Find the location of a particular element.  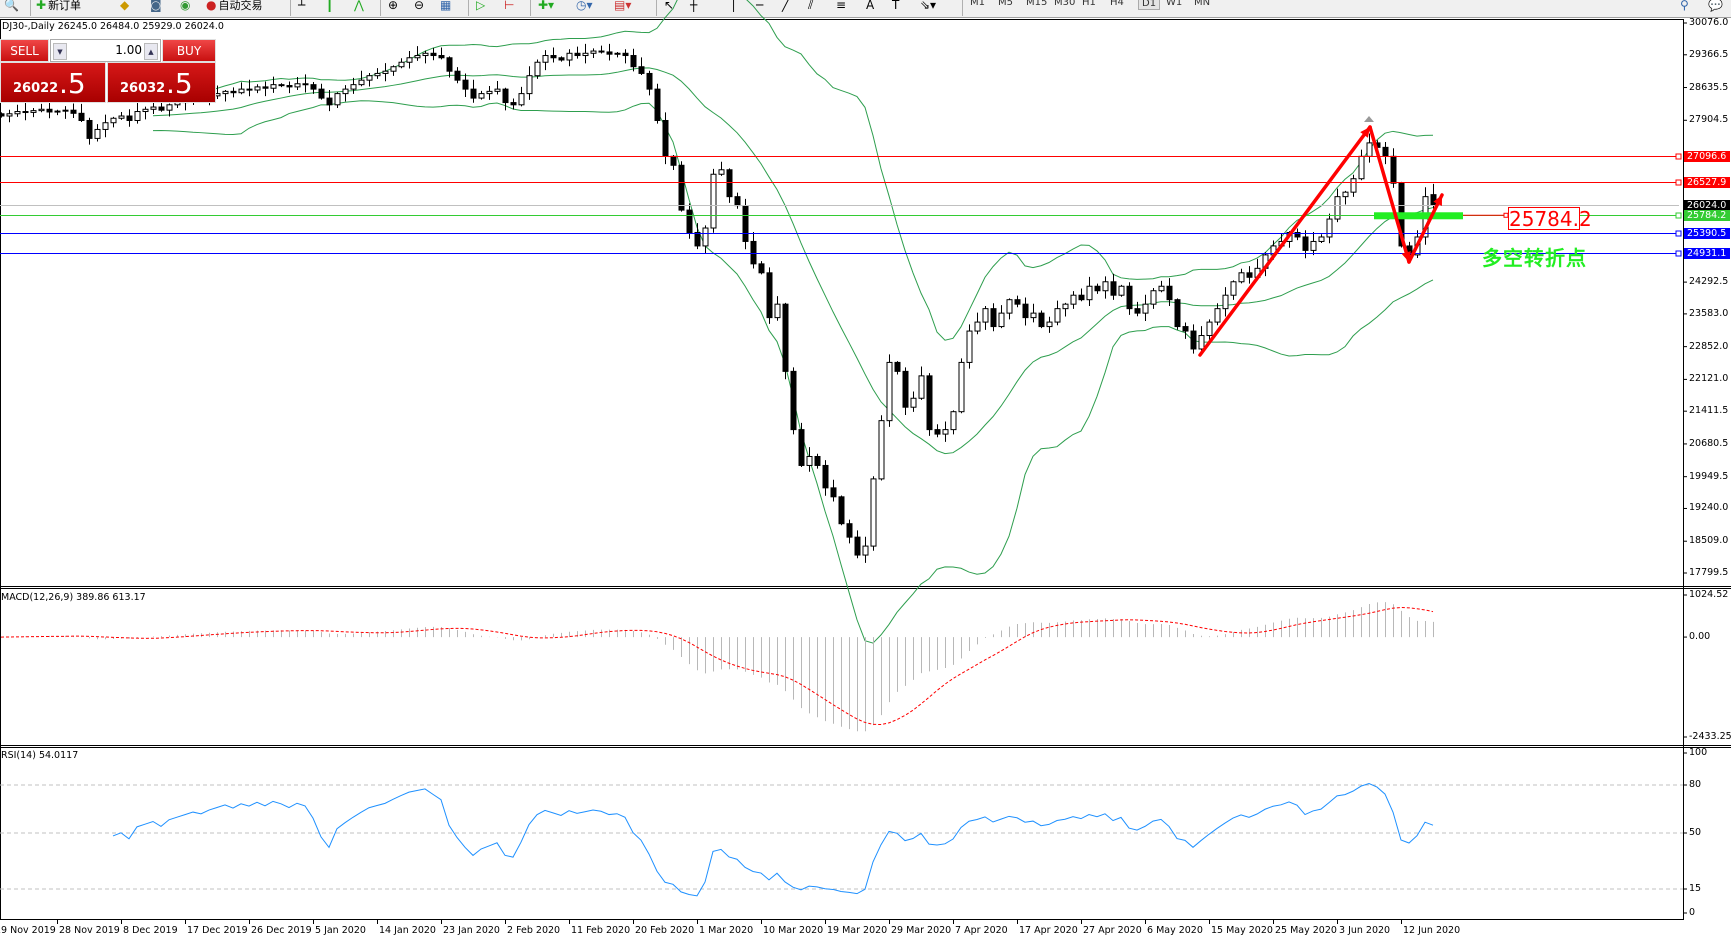

buy-button: BUY is located at coordinates (189, 50).